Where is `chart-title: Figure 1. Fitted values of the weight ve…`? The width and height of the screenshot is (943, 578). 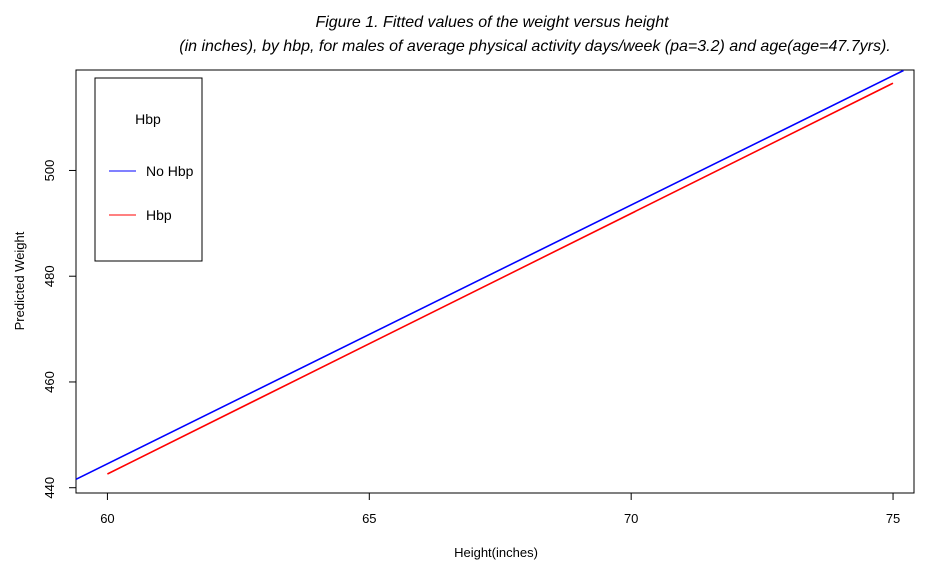 chart-title: Figure 1. Fitted values of the weight ve… is located at coordinates (492, 22).